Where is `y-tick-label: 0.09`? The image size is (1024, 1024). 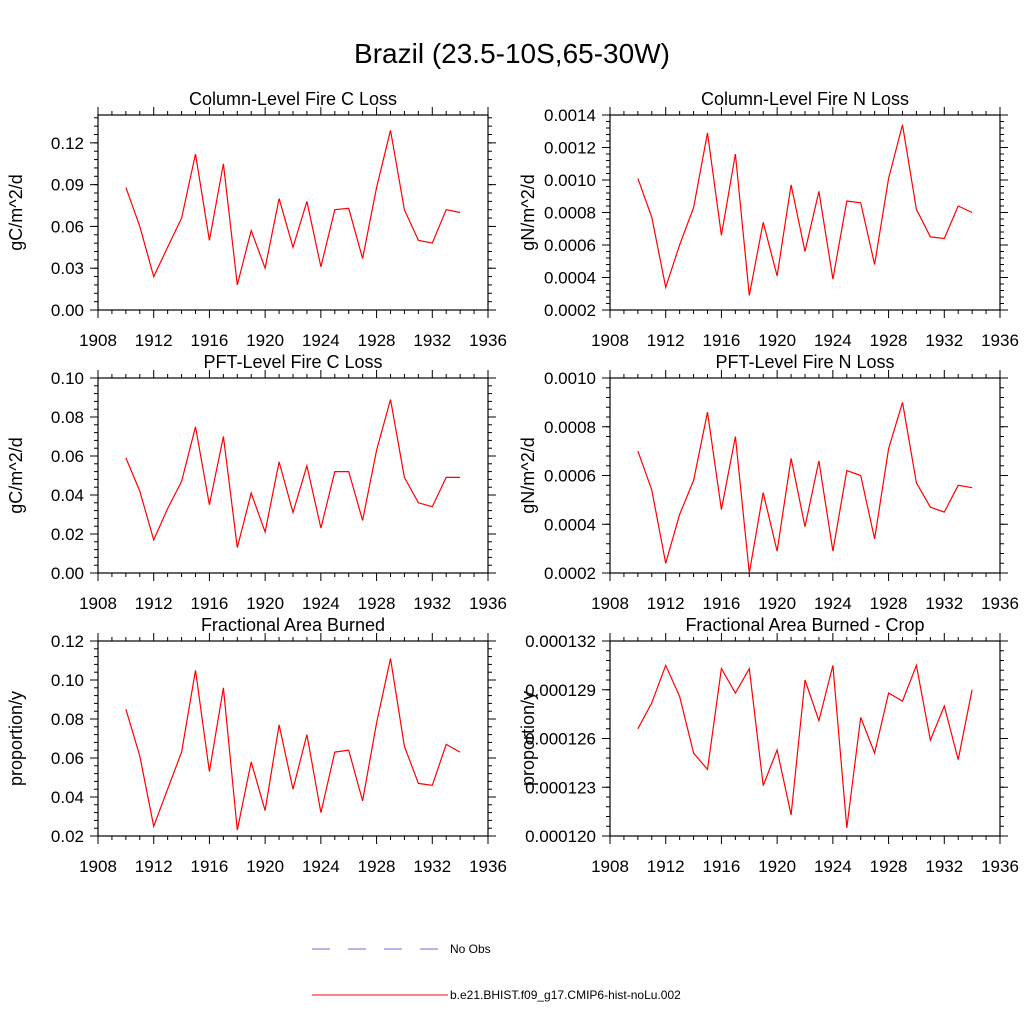 y-tick-label: 0.09 is located at coordinates (67, 185).